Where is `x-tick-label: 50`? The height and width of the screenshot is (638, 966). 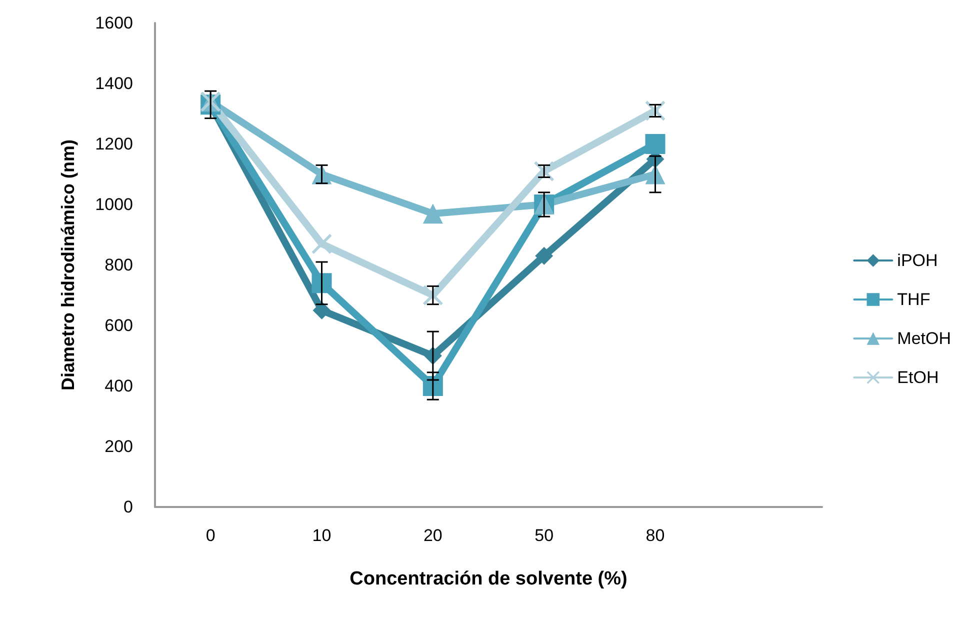 x-tick-label: 50 is located at coordinates (544, 535).